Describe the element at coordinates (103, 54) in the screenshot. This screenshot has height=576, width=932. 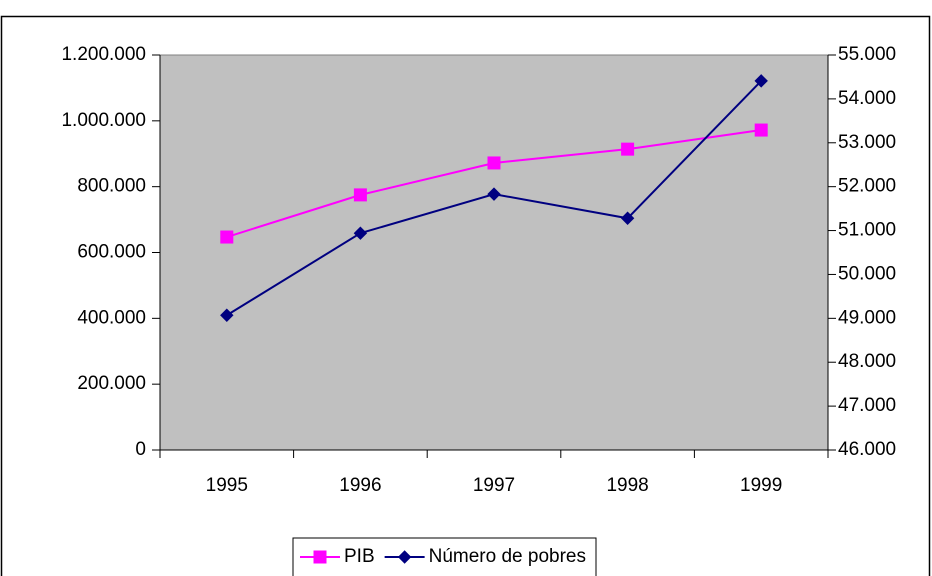
I see `y-tick-label: 1.200.000` at that location.